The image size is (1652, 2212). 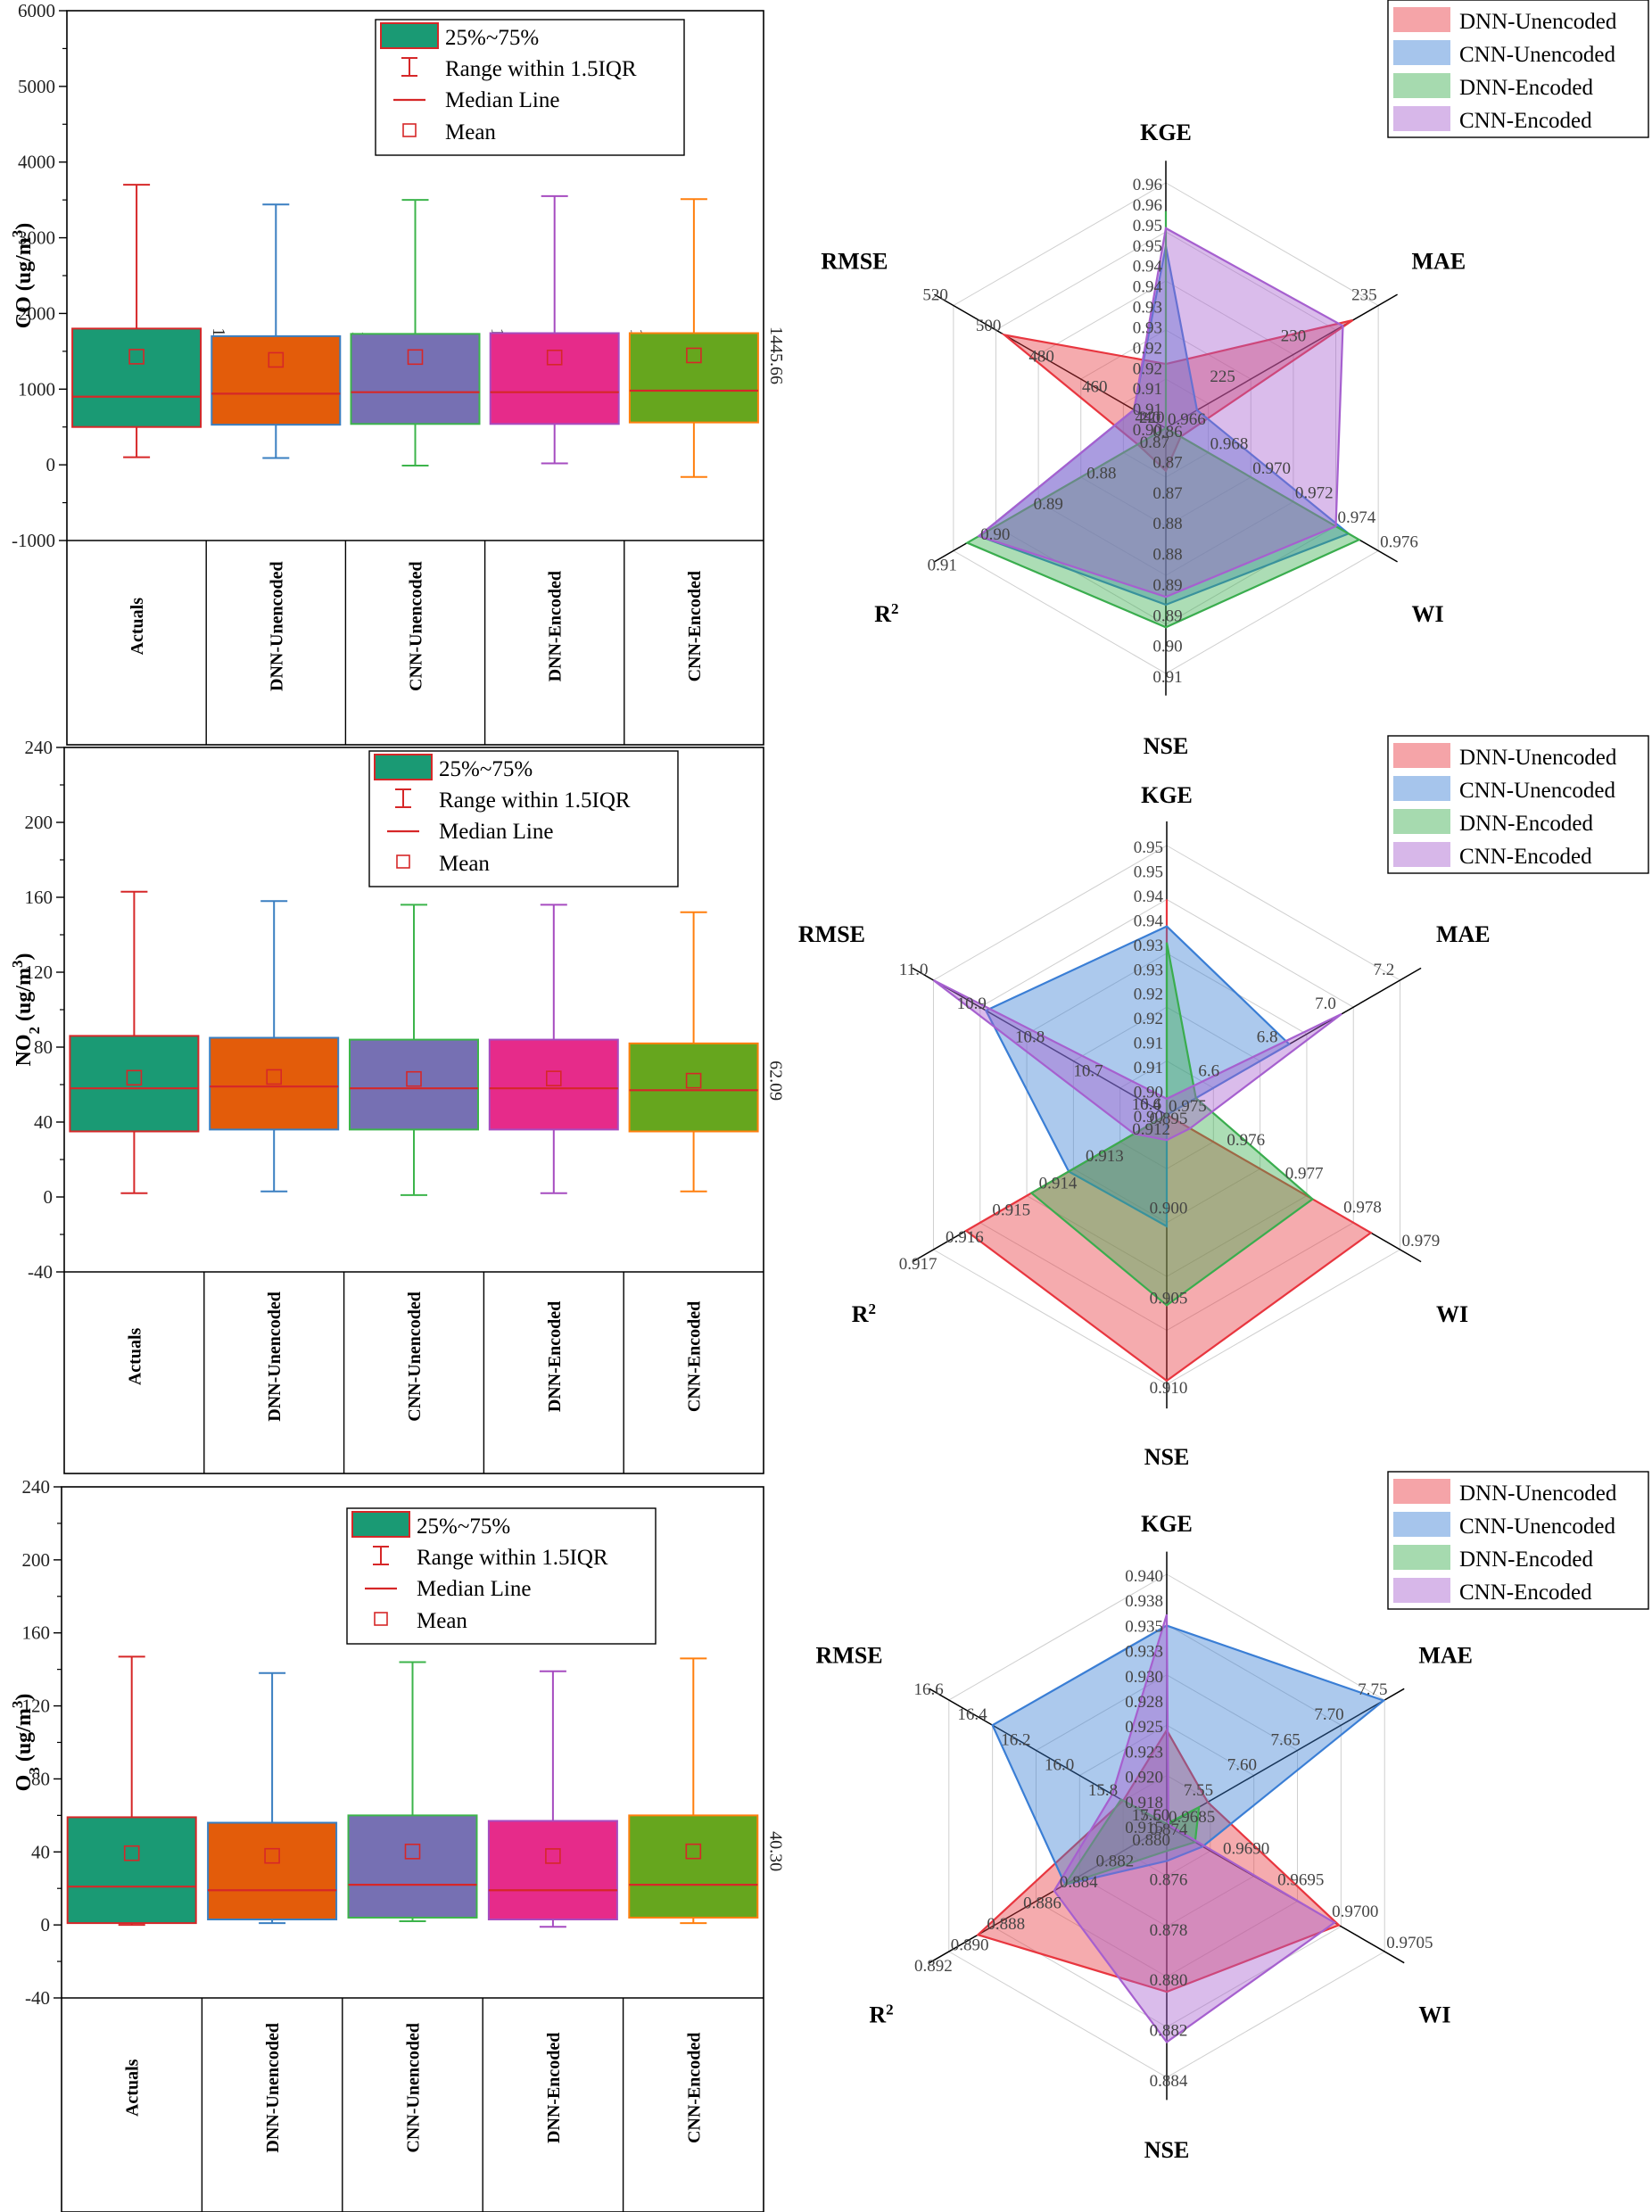 I want to click on radar-tick-label: 0.974, so click(x=1357, y=518).